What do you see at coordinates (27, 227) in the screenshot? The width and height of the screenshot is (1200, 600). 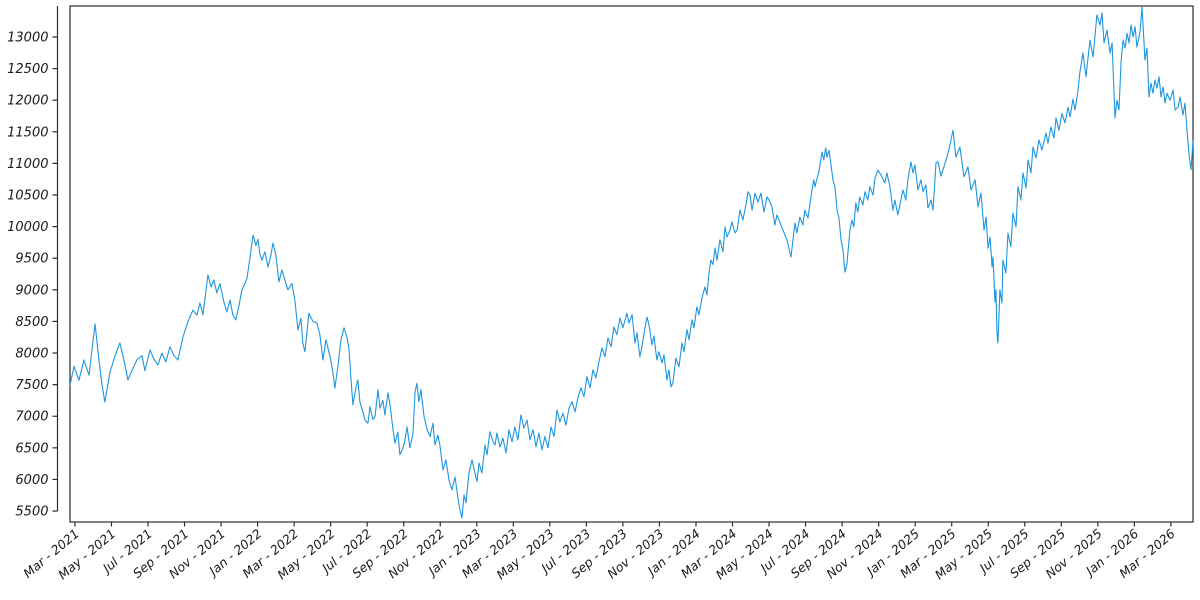 I see `y-tick-label: 10000` at bounding box center [27, 227].